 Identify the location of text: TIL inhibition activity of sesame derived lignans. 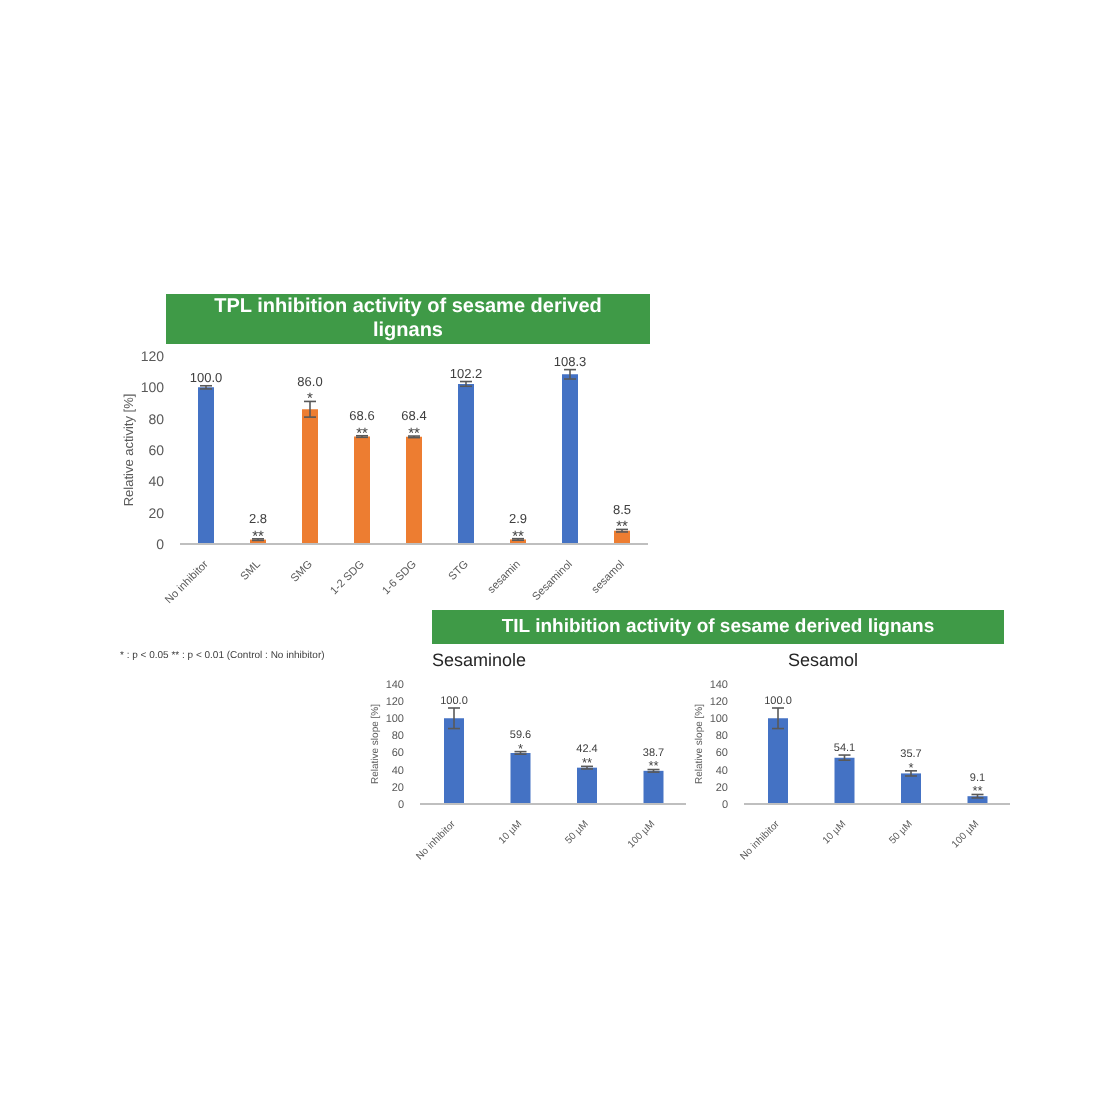
(718, 627).